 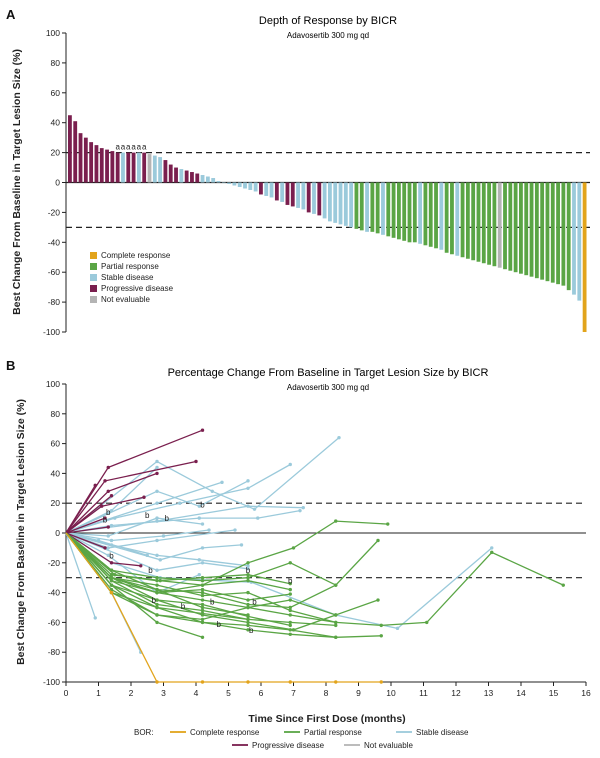 I want to click on panel-b-y-tick-label: -40, so click(x=54, y=593).